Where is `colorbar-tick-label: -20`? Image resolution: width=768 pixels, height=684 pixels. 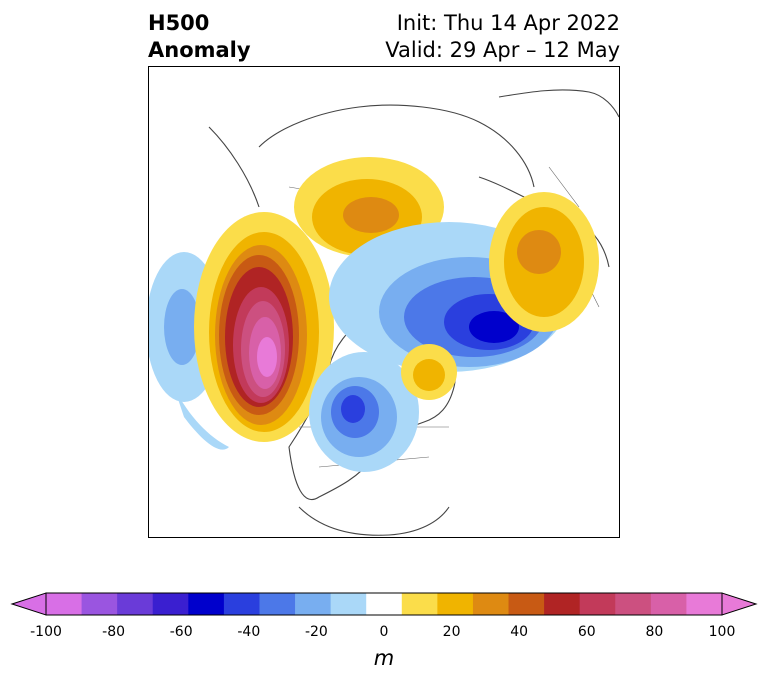 colorbar-tick-label: -20 is located at coordinates (316, 632).